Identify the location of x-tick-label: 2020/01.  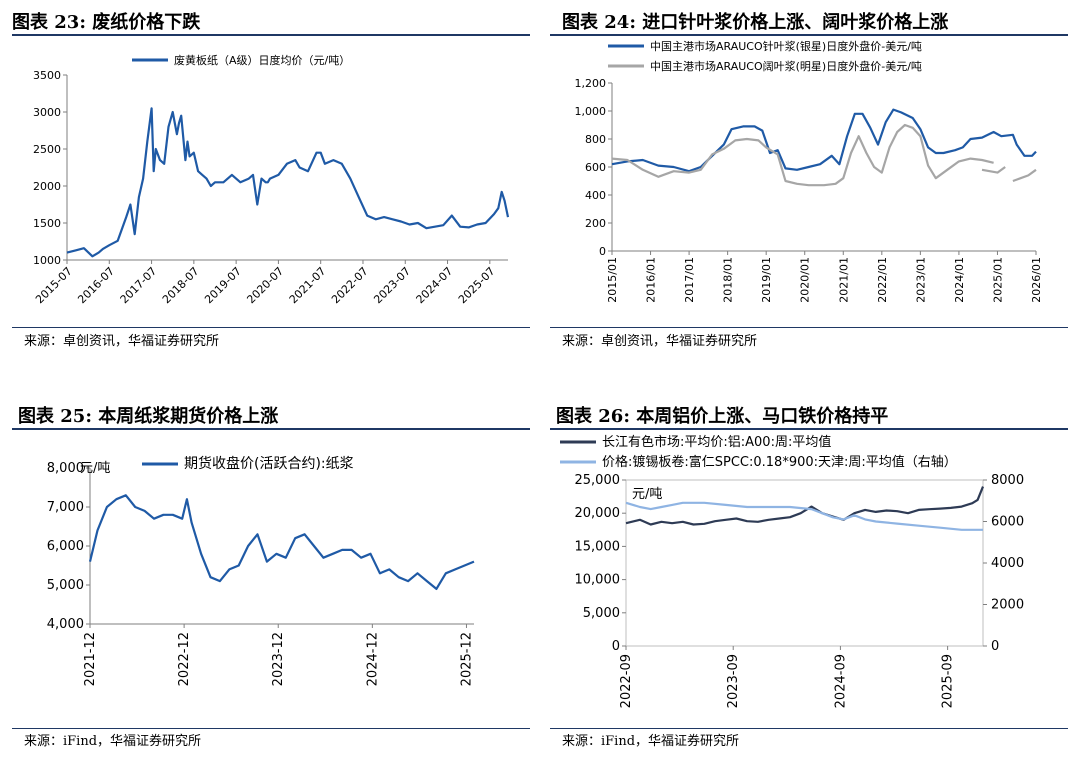
(805, 280).